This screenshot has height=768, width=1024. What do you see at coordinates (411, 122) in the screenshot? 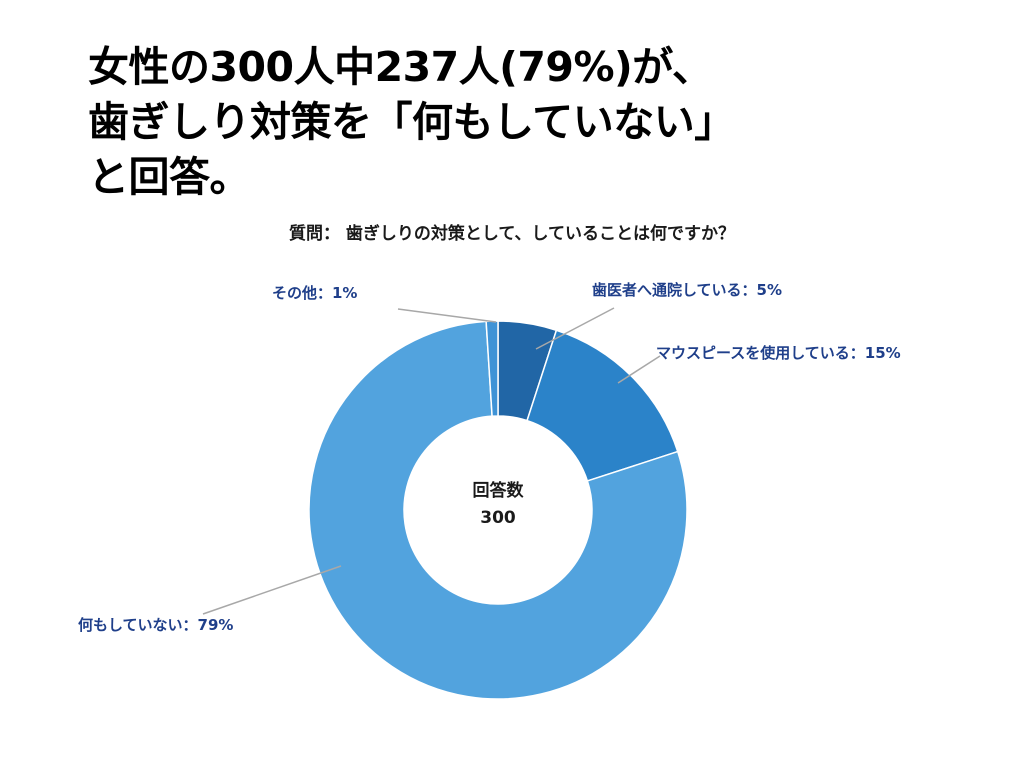
I see `headline-line-2: 歯ぎしり対策を「何もしていない」` at bounding box center [411, 122].